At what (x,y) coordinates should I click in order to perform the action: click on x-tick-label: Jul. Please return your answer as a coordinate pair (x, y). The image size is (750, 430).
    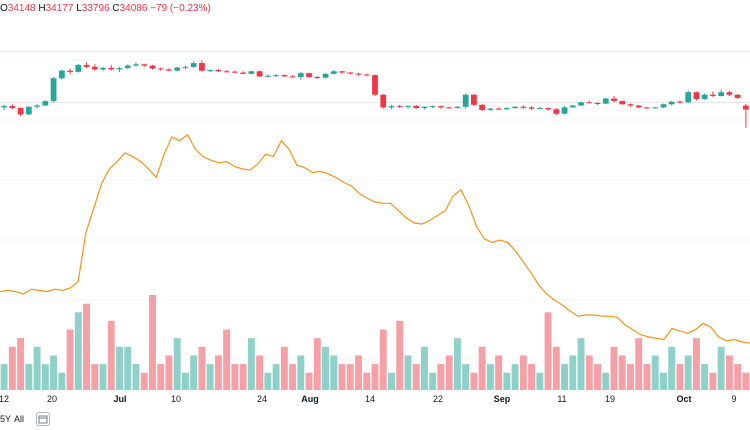
    Looking at the image, I should click on (119, 399).